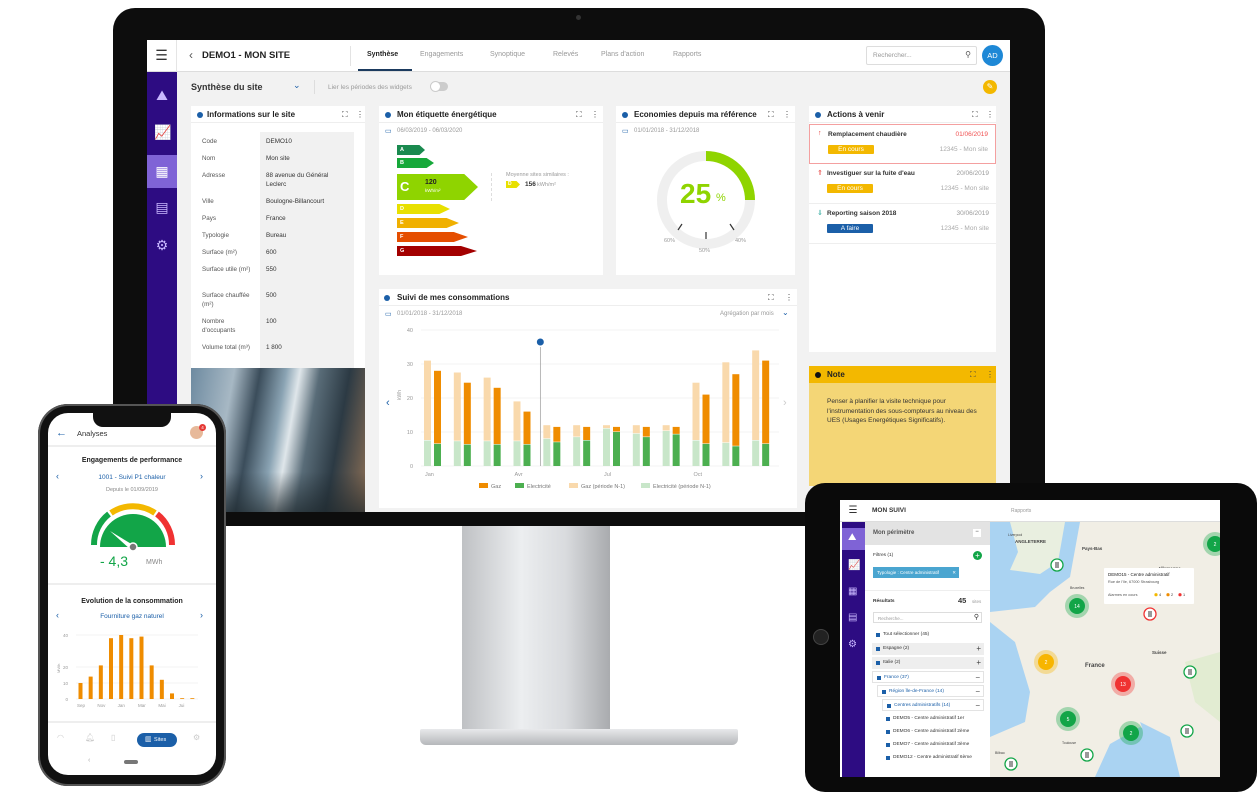  I want to click on back-icon: ‹, so click(191, 55).